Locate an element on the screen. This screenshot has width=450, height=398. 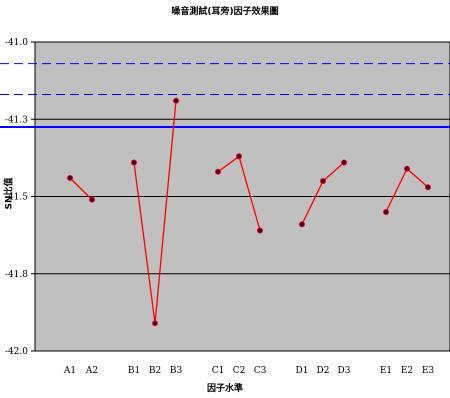
y-tick-label: -41.5 is located at coordinates (16, 198).